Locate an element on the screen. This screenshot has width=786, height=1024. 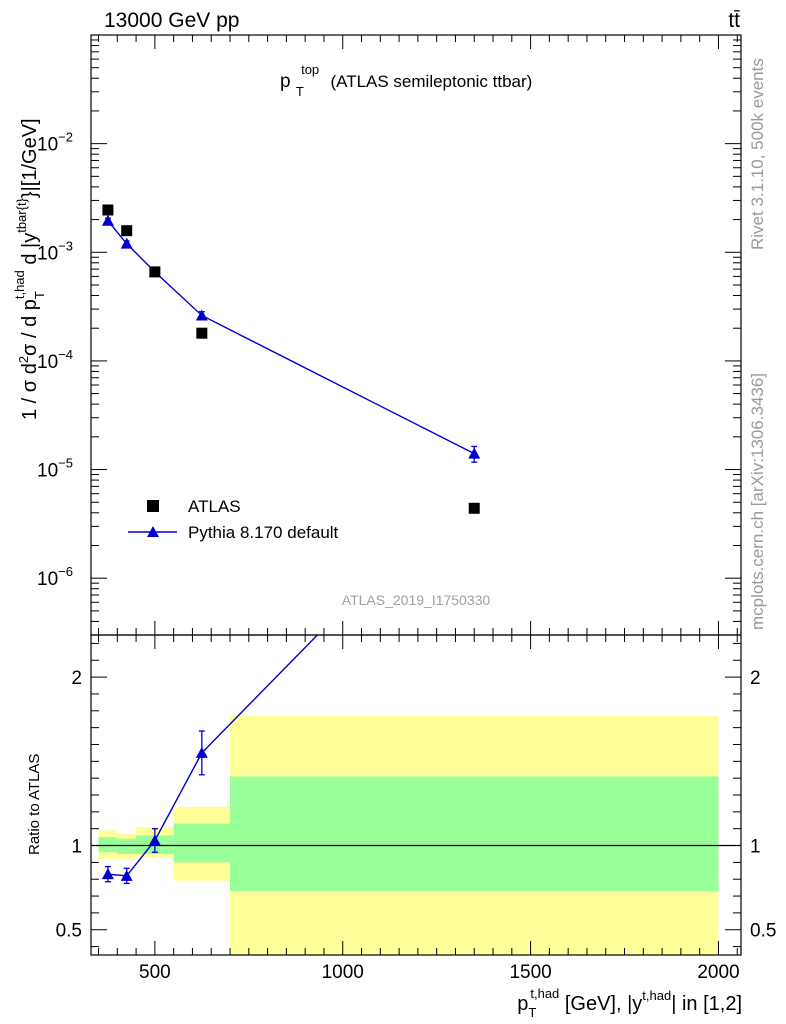
y-tick-label: 10⁻⁵ is located at coordinates (55, 469).